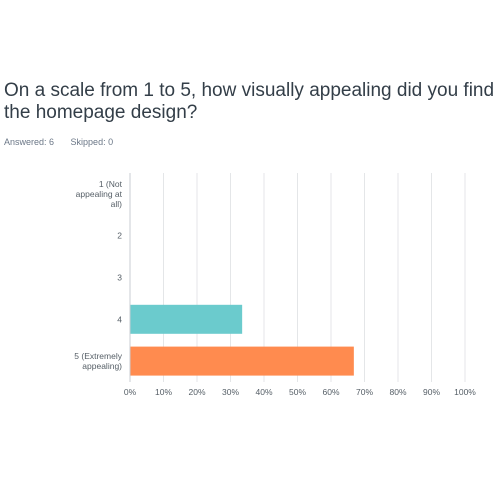 This screenshot has height=500, width=500. I want to click on category-label: 5 (Extremely appealing), so click(98, 361).